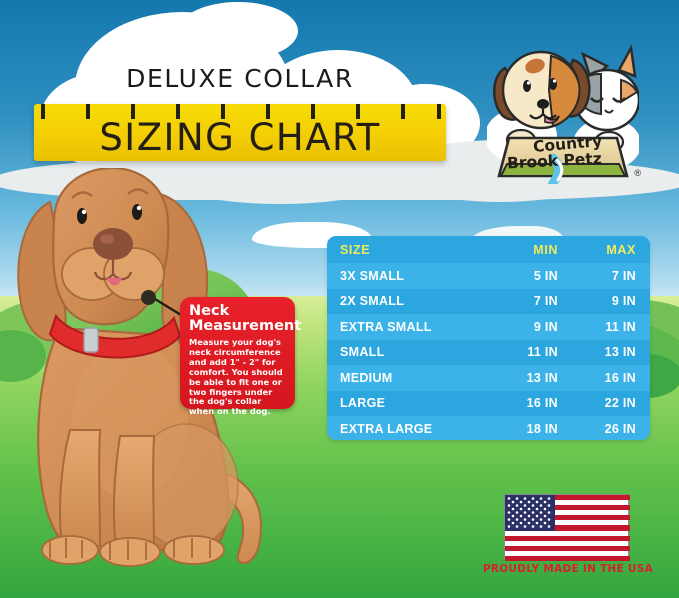  I want to click on table-row: MEDIUM 13 IN 16 IN, so click(488, 378).